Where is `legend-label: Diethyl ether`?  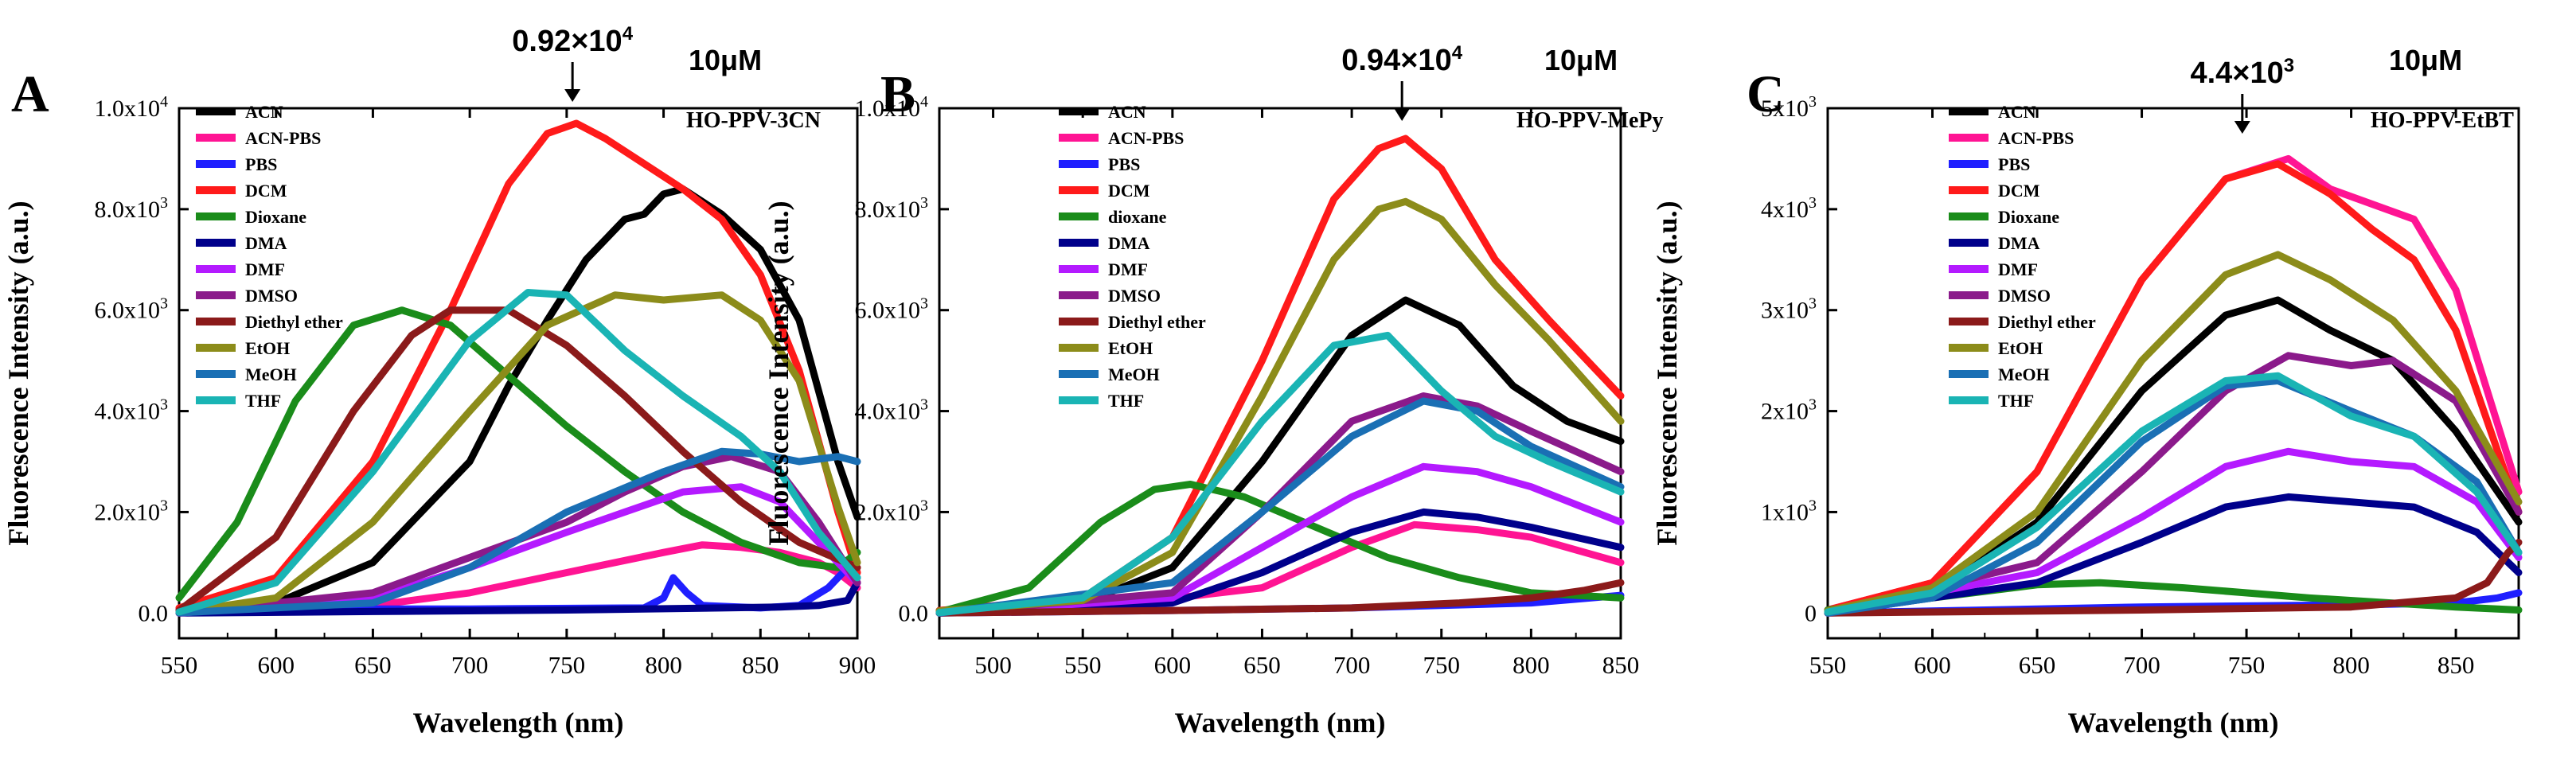 legend-label: Diethyl ether is located at coordinates (1157, 322).